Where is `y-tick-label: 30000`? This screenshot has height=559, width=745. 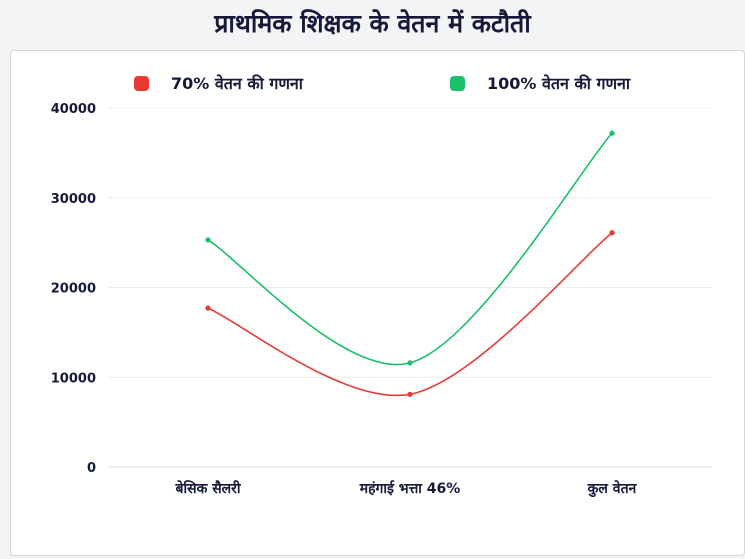 y-tick-label: 30000 is located at coordinates (73, 199).